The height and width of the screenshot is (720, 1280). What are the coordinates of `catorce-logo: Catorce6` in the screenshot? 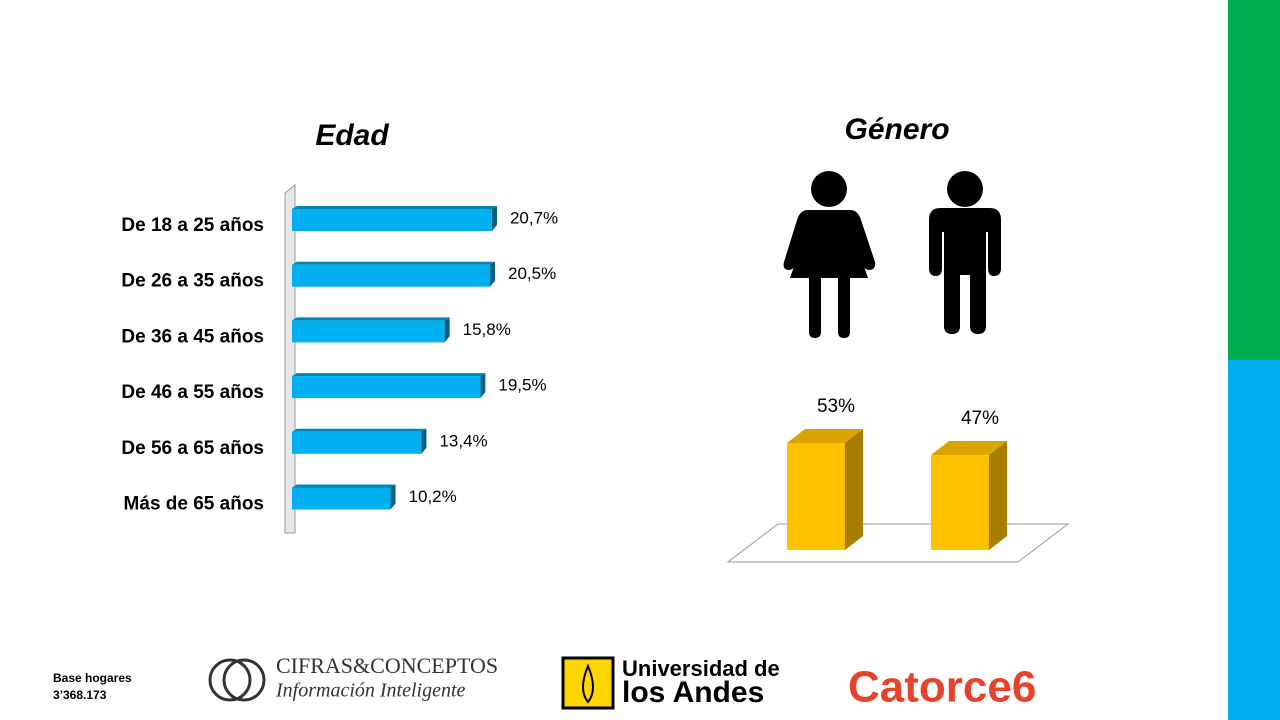 It's located at (942, 687).